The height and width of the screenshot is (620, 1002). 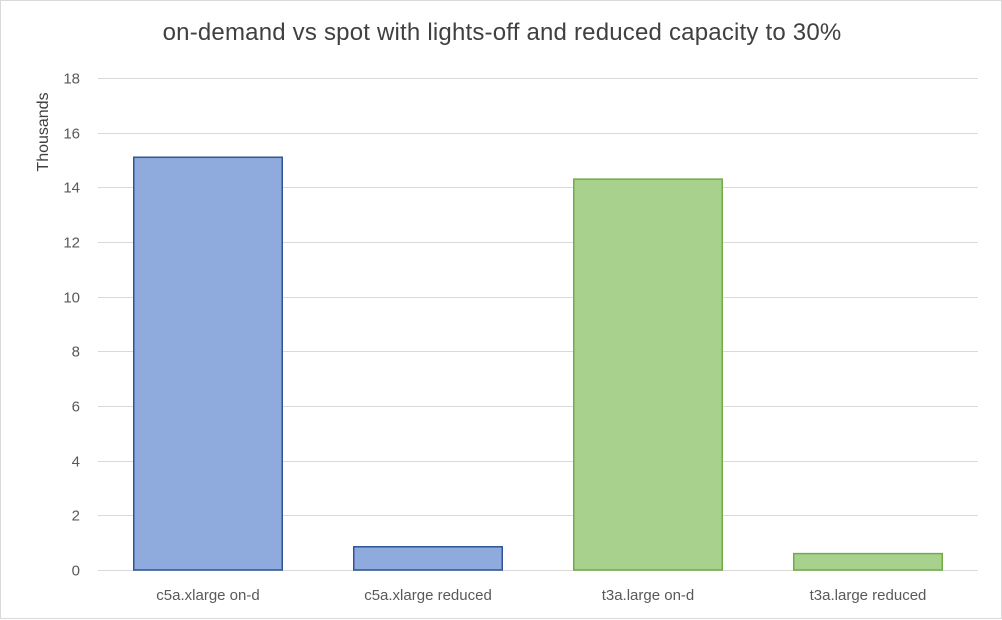 What do you see at coordinates (648, 595) in the screenshot?
I see `x-tick-label: t3a.large on-d` at bounding box center [648, 595].